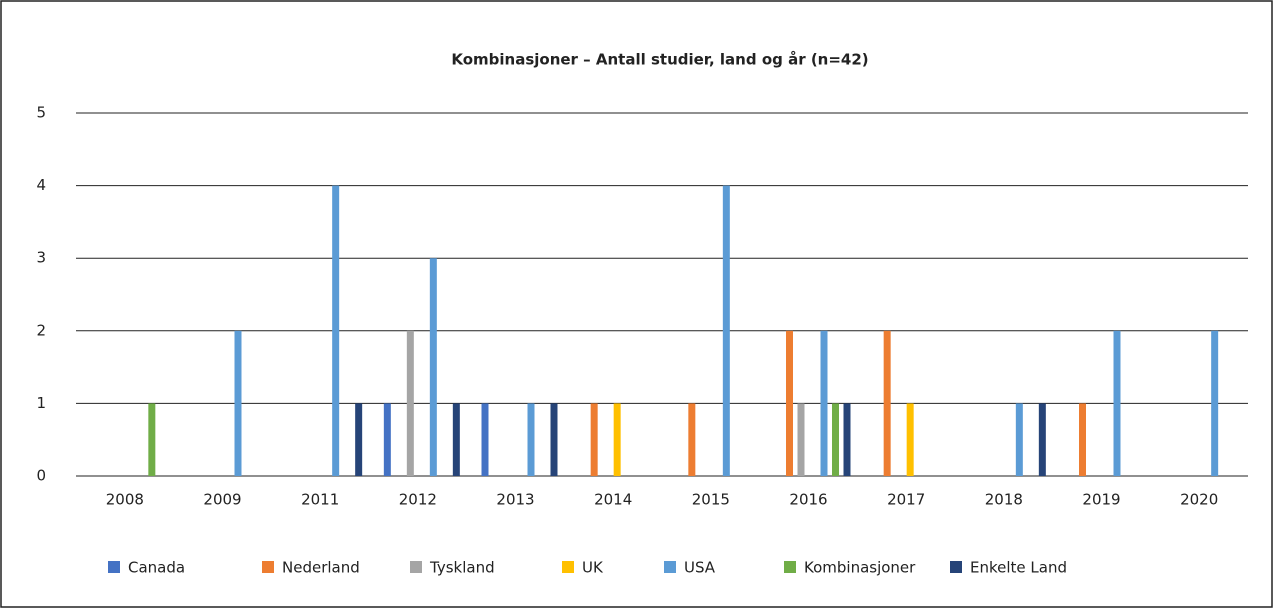 The image size is (1273, 608). Describe the element at coordinates (808, 500) in the screenshot. I see `x-tick-label: 2016` at that location.